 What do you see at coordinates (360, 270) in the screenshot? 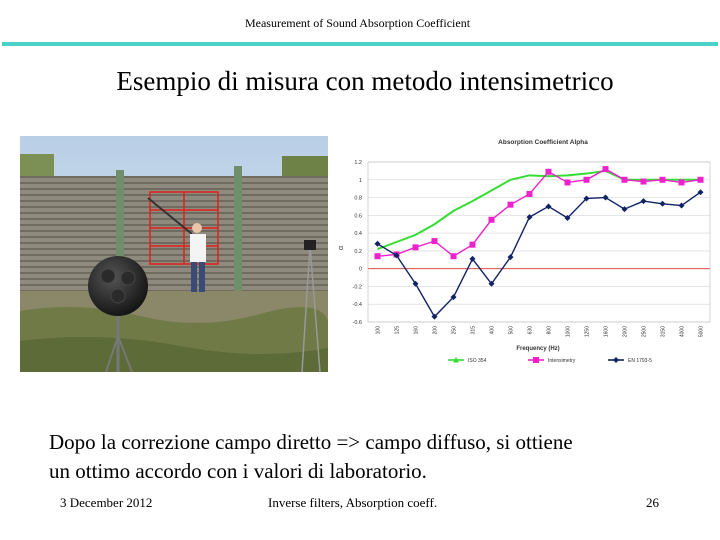
I see `chart-y-tick-label: 0` at bounding box center [360, 270].